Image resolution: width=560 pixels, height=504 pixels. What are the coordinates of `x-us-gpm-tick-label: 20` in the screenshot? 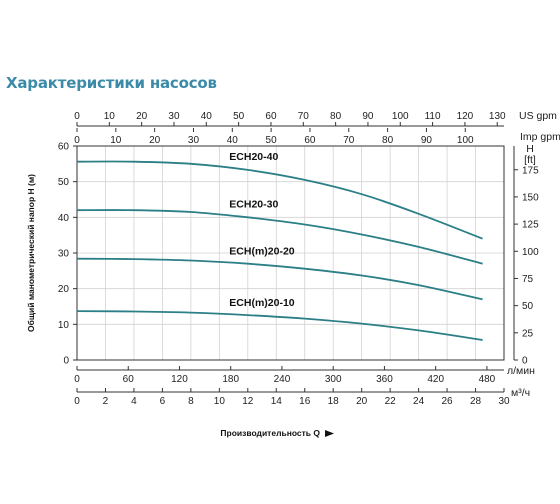 It's located at (142, 116).